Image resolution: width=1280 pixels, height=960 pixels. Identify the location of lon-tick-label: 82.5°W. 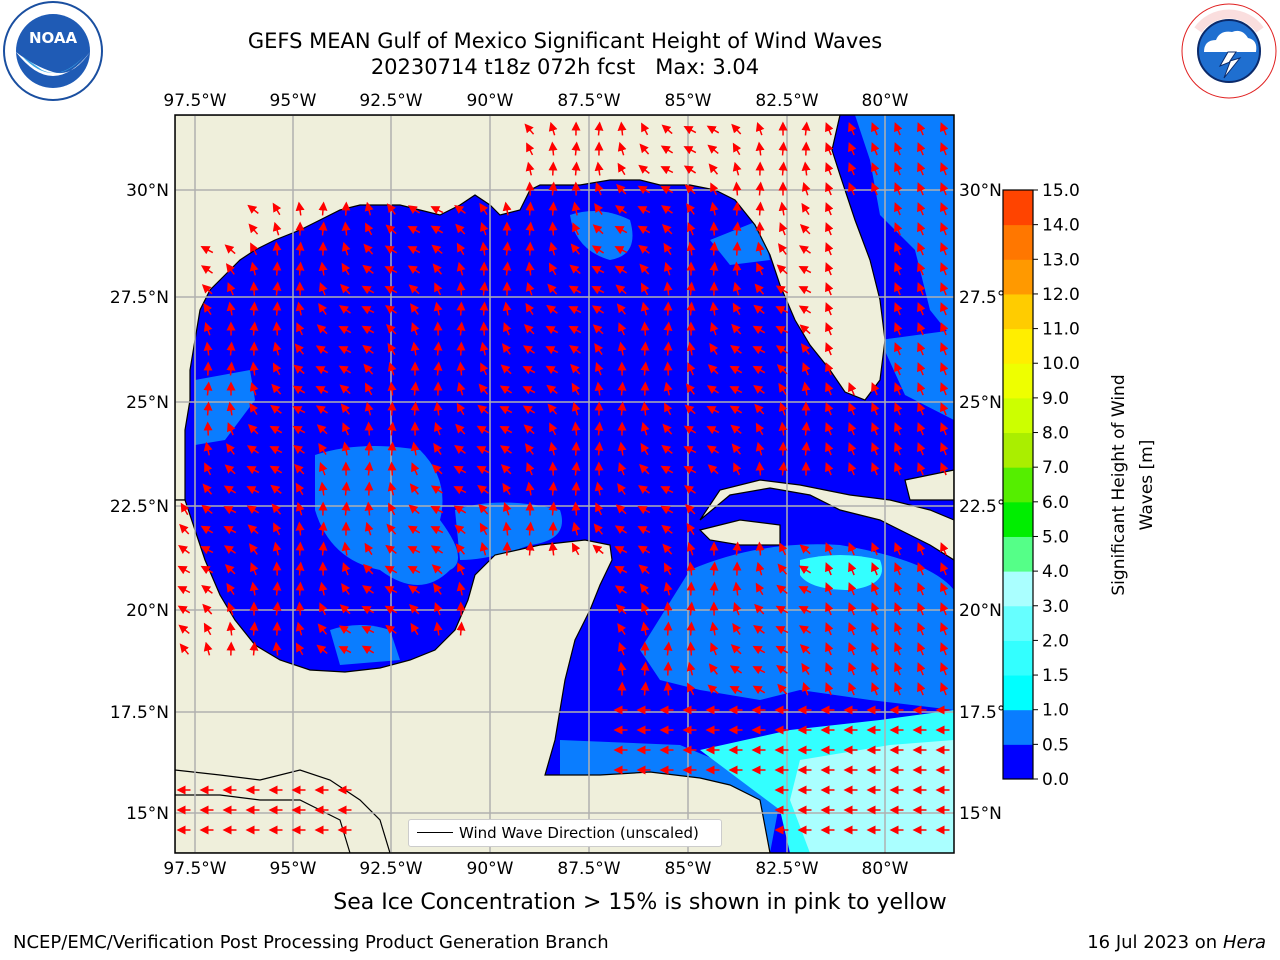
(786, 869).